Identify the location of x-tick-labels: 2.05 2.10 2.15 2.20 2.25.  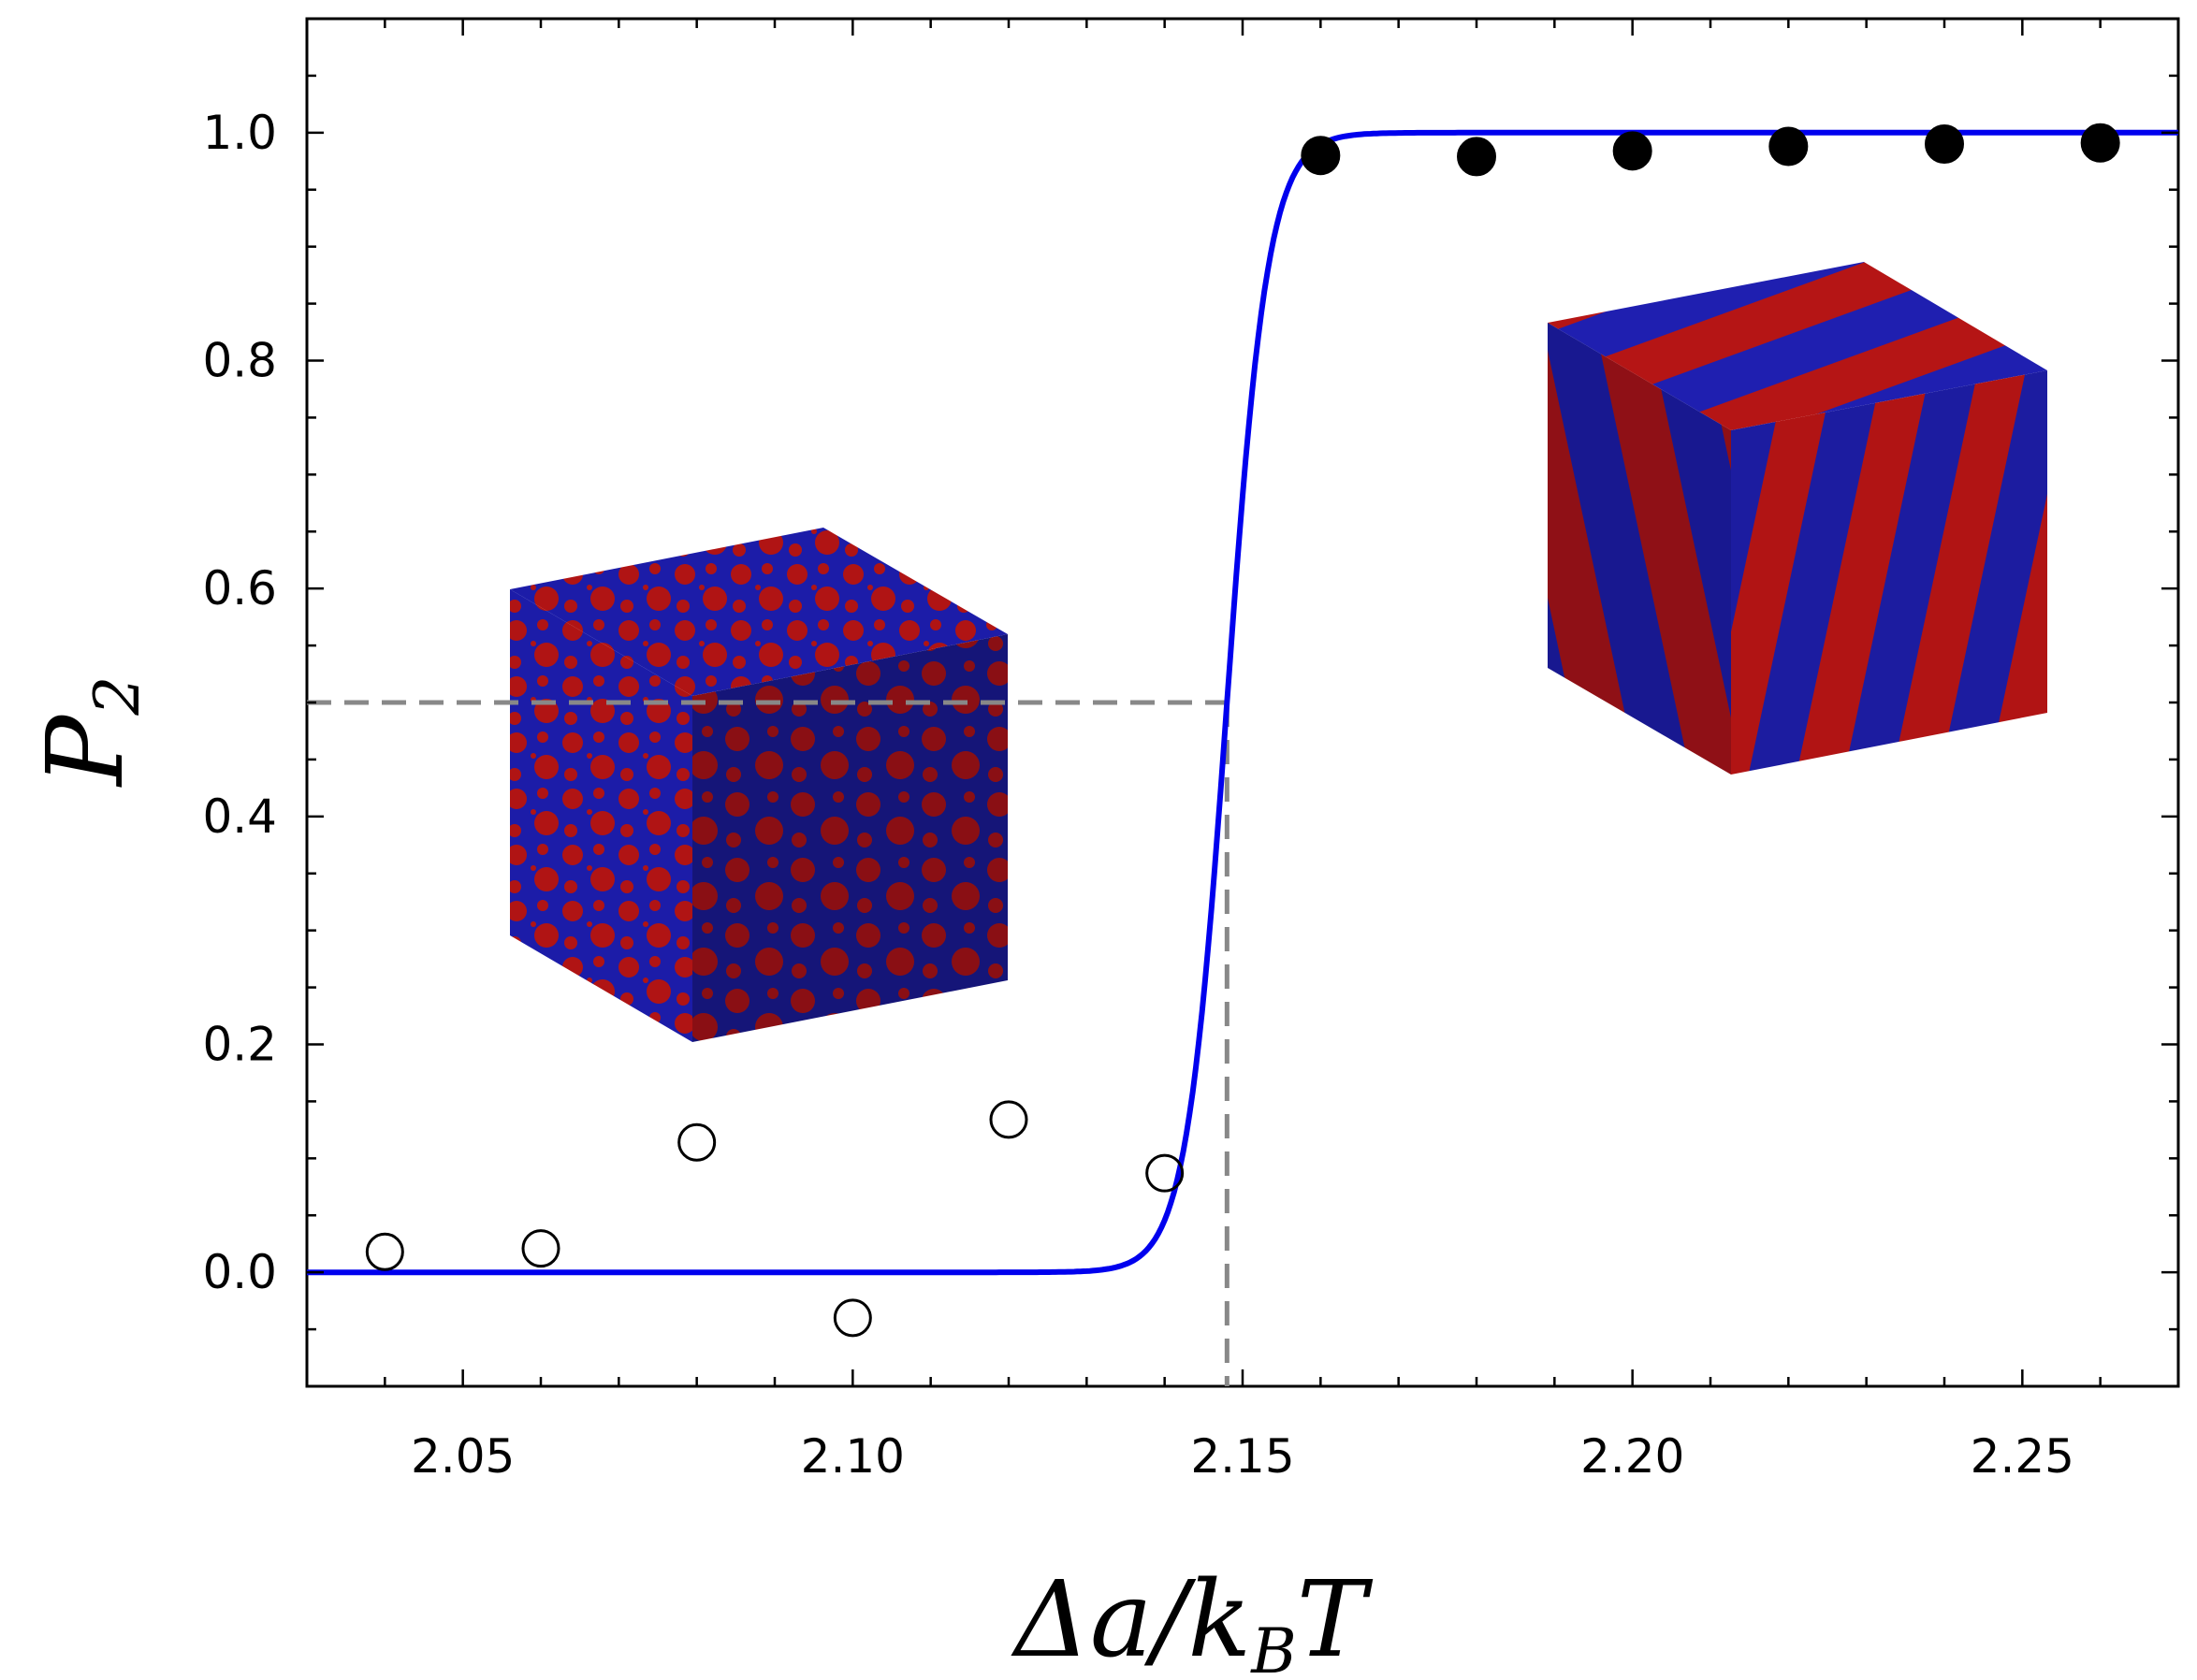
(1243, 1456).